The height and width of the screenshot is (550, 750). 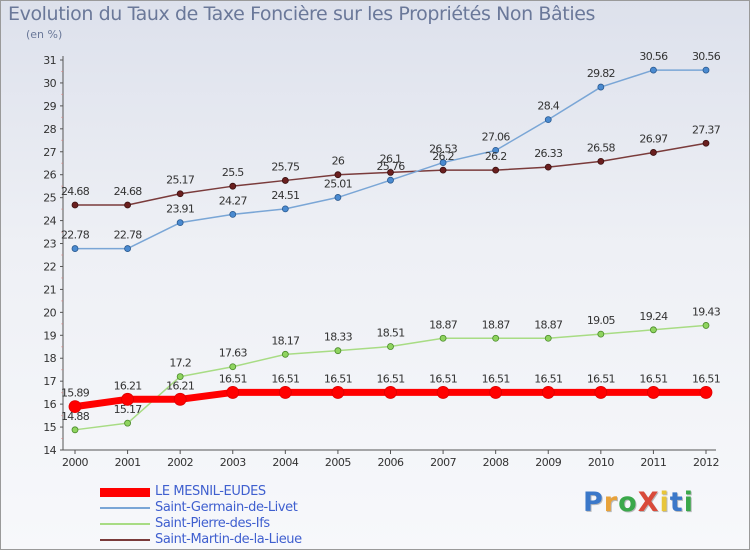 What do you see at coordinates (548, 153) in the screenshot?
I see `data-label: 26.33` at bounding box center [548, 153].